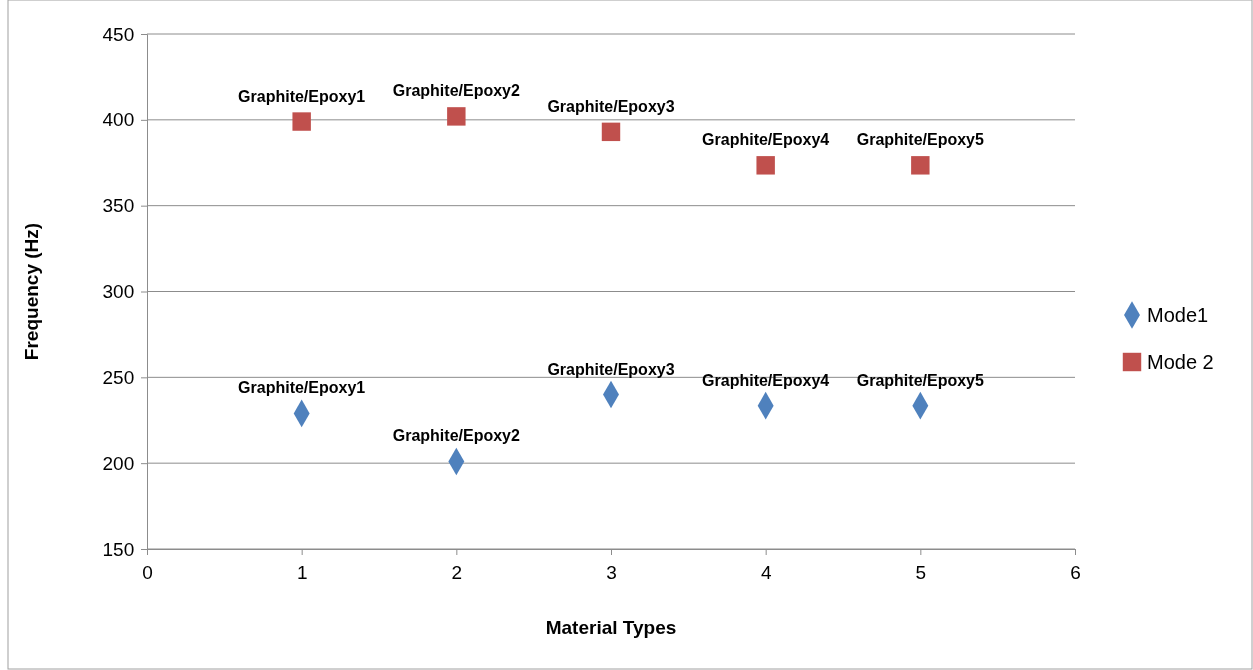 This screenshot has height=670, width=1253. What do you see at coordinates (1180, 362) in the screenshot?
I see `legend-label: Mode 2` at bounding box center [1180, 362].